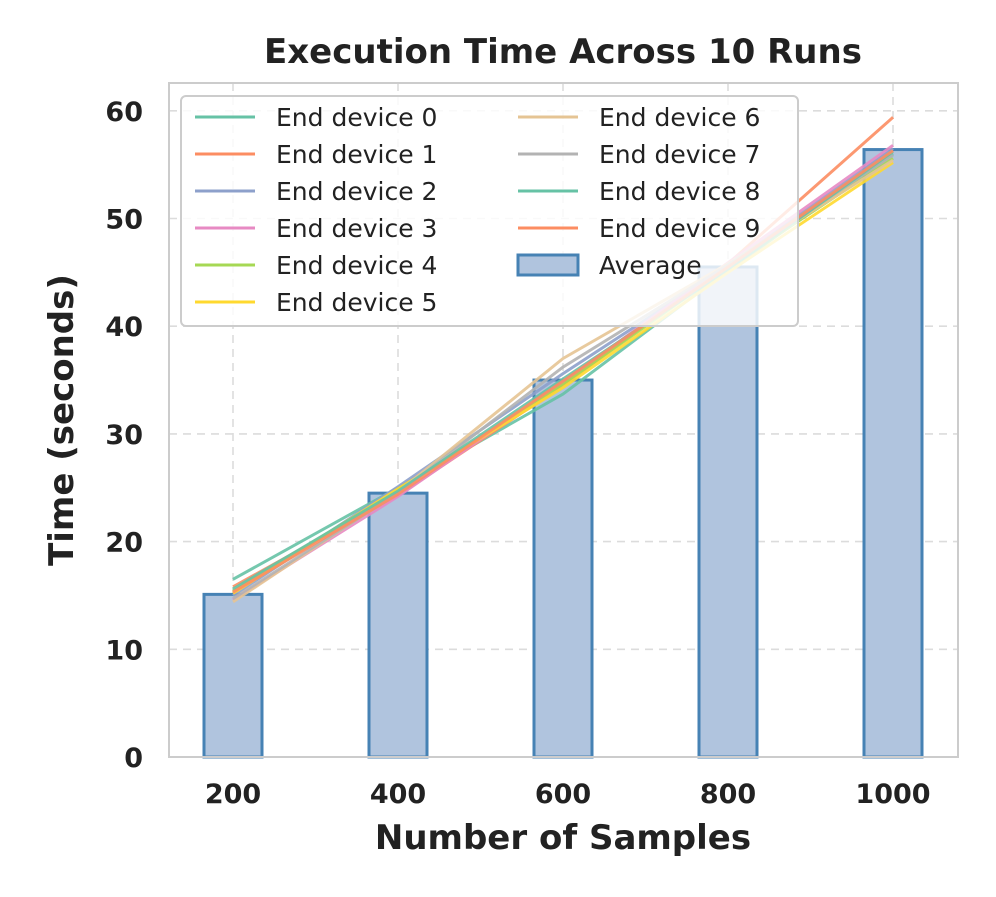 This screenshot has height=897, width=996. Describe the element at coordinates (679, 154) in the screenshot. I see `legend-label-7: End device 7` at that location.